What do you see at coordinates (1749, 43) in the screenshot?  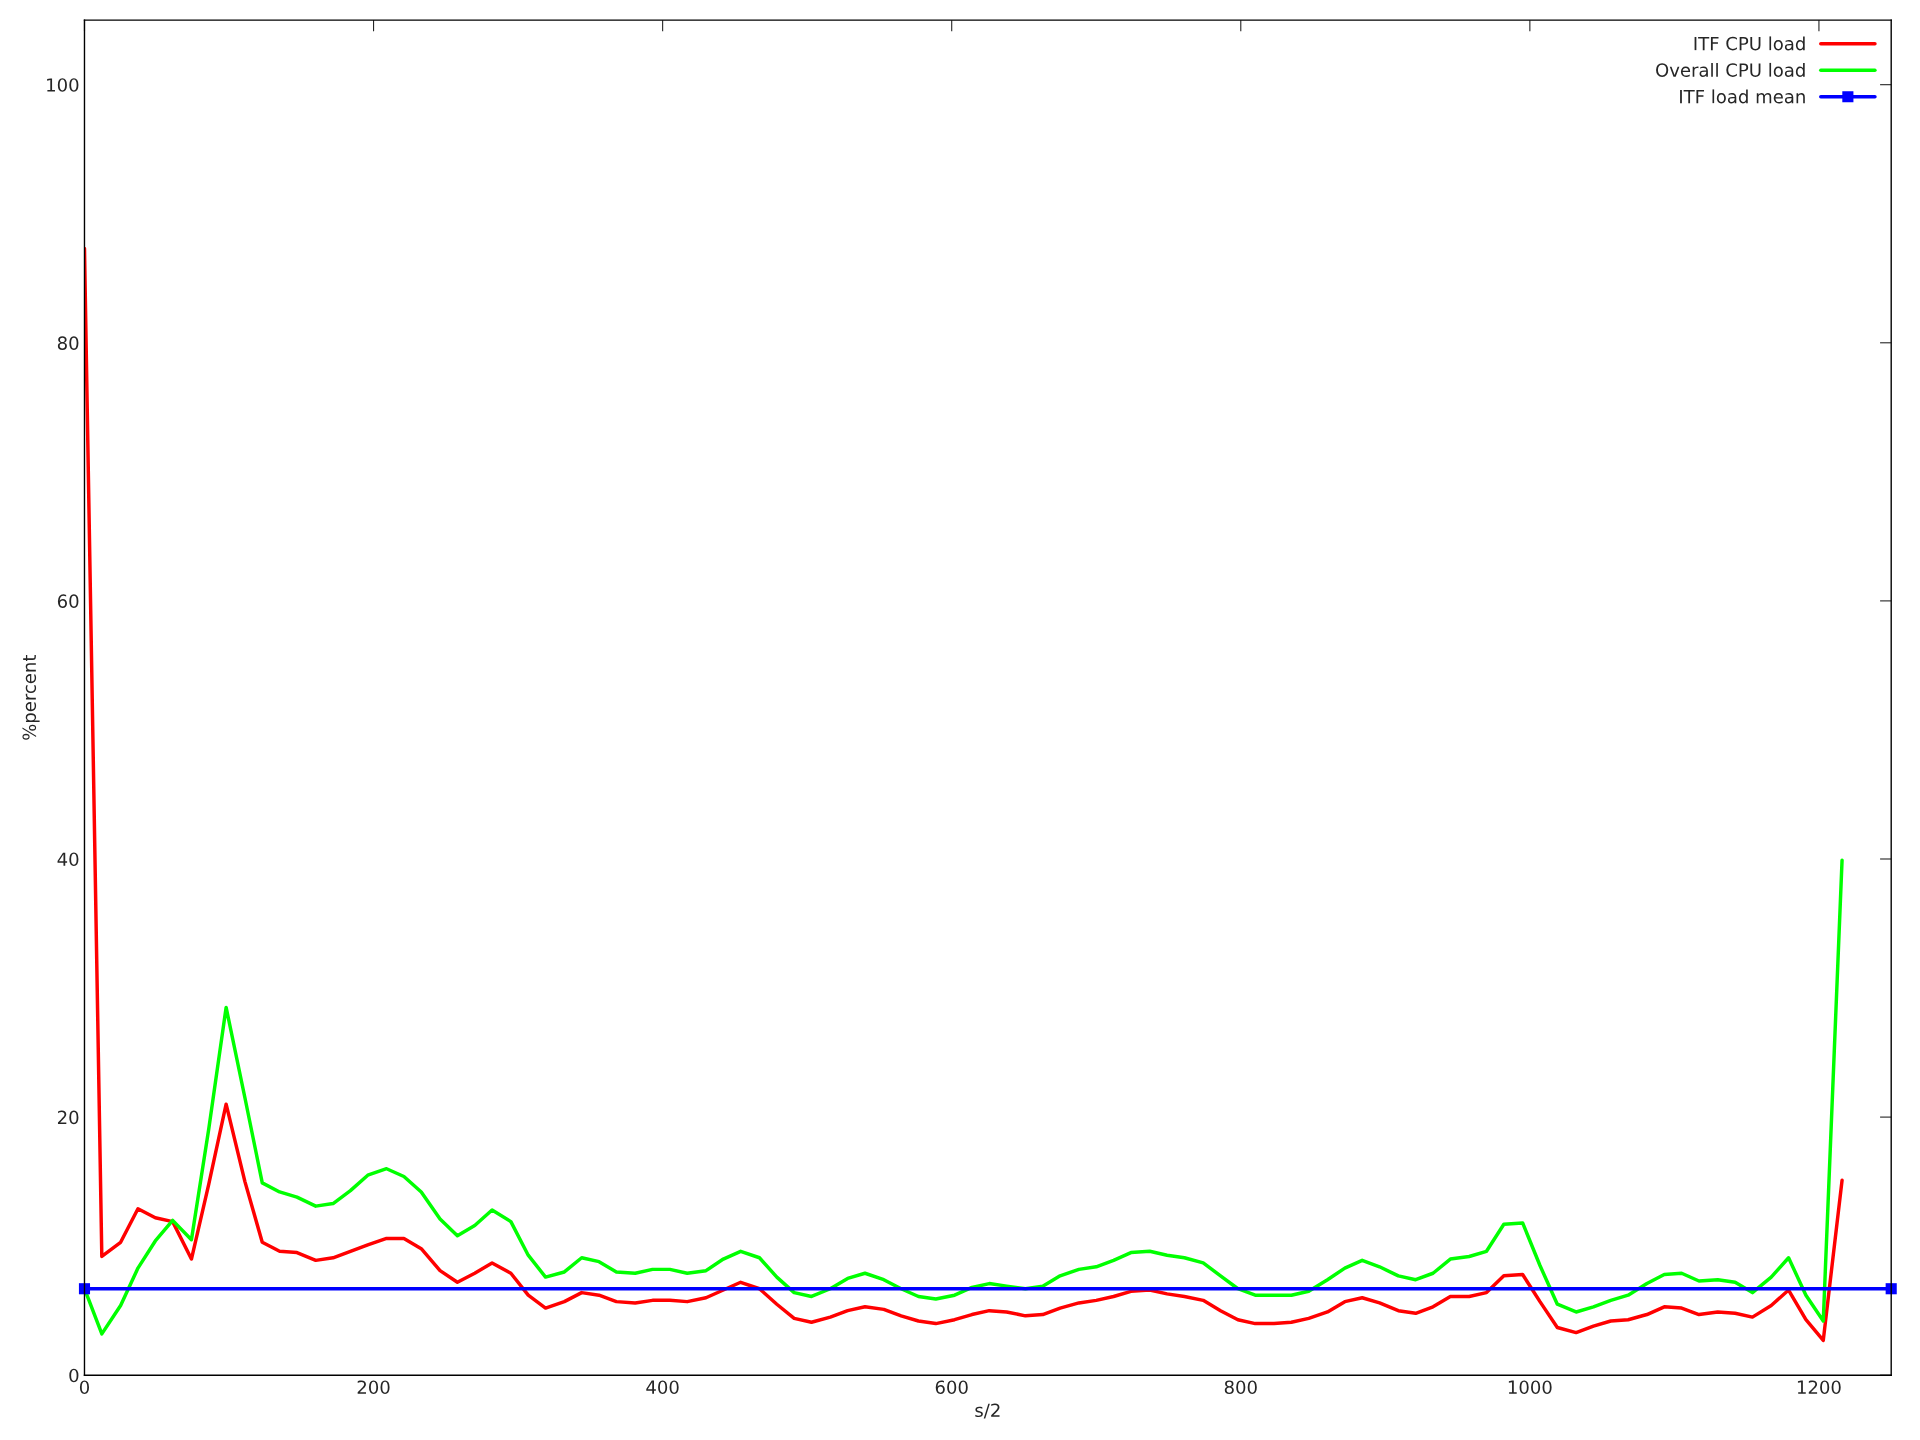 I see `legend-label: ITF CPU load` at bounding box center [1749, 43].